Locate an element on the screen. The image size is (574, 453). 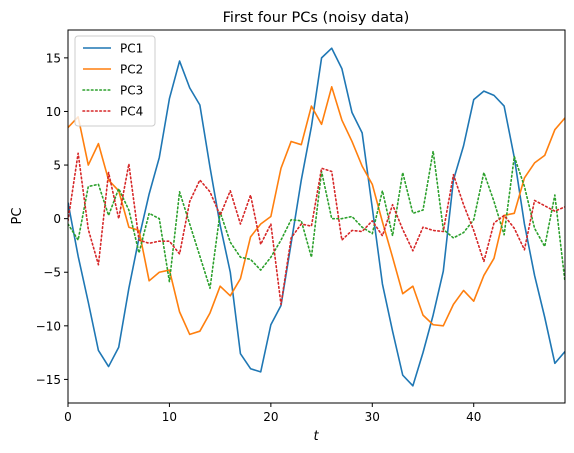
x-tick-label: 20 is located at coordinates (270, 417).